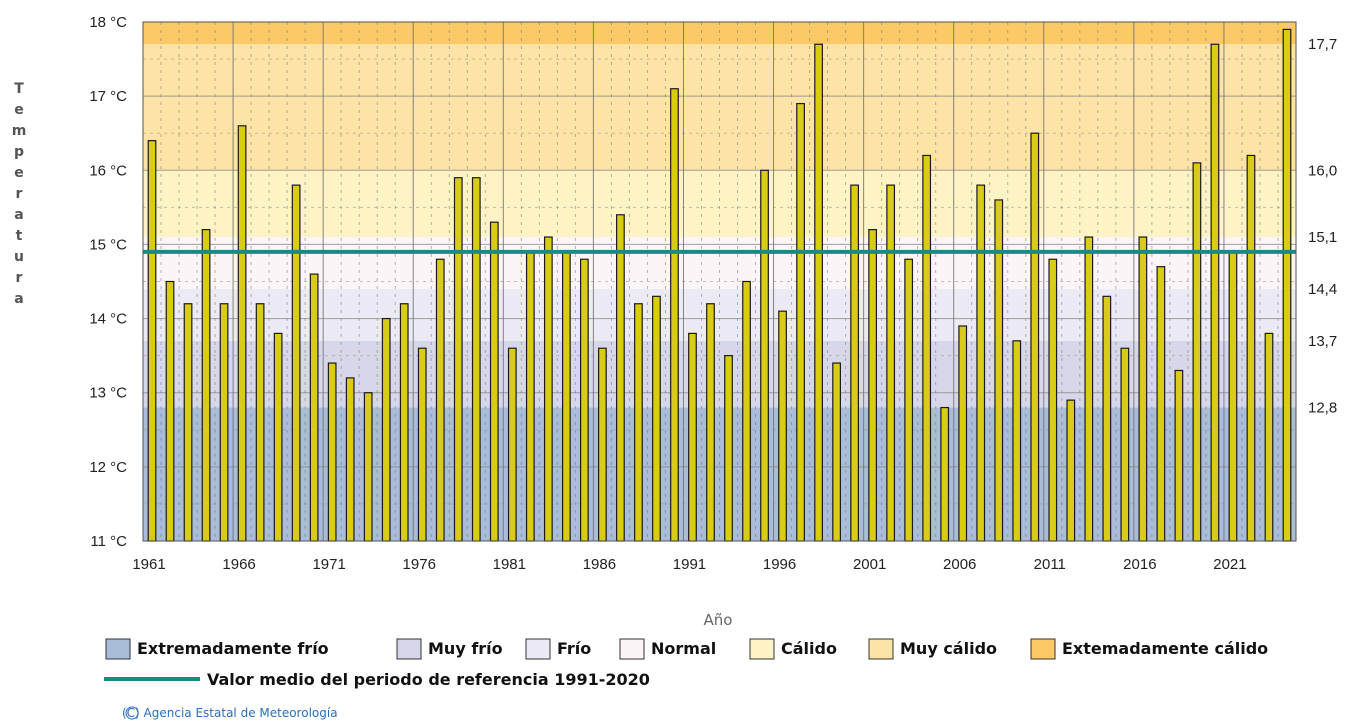  Describe the element at coordinates (224, 422) in the screenshot. I see `bar-1965` at that location.